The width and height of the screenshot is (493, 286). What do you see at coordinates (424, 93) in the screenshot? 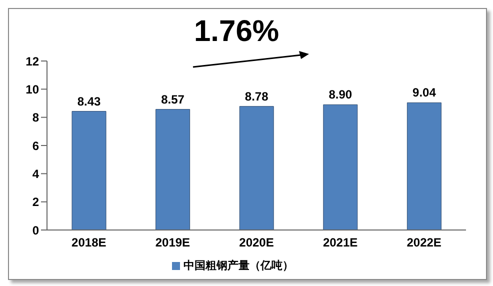
I see `data-label: 9.04` at bounding box center [424, 93].